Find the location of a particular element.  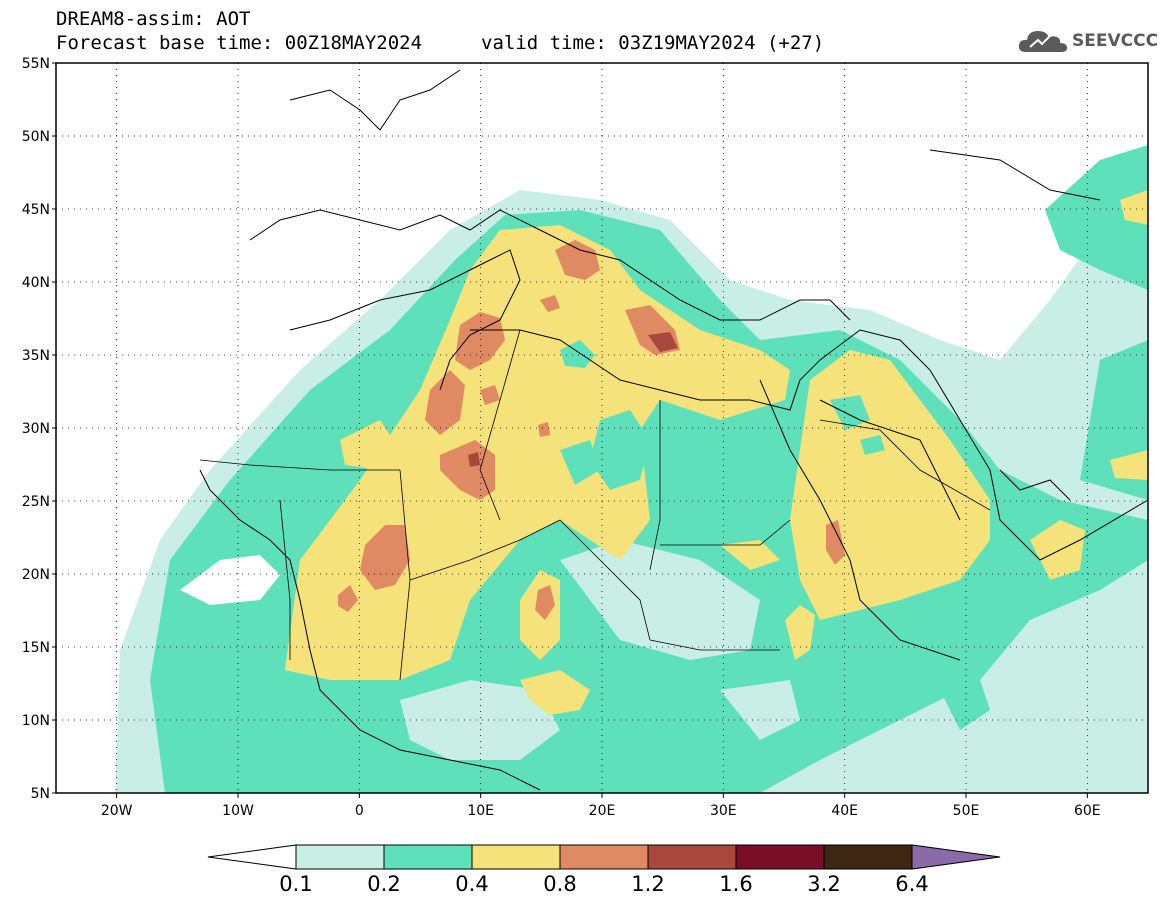

lat-label: 50N is located at coordinates (36, 137).